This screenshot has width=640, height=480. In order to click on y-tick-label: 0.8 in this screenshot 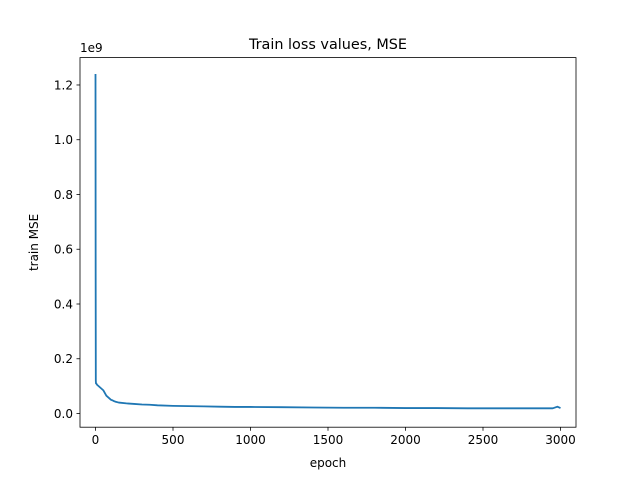, I will do `click(63, 195)`.